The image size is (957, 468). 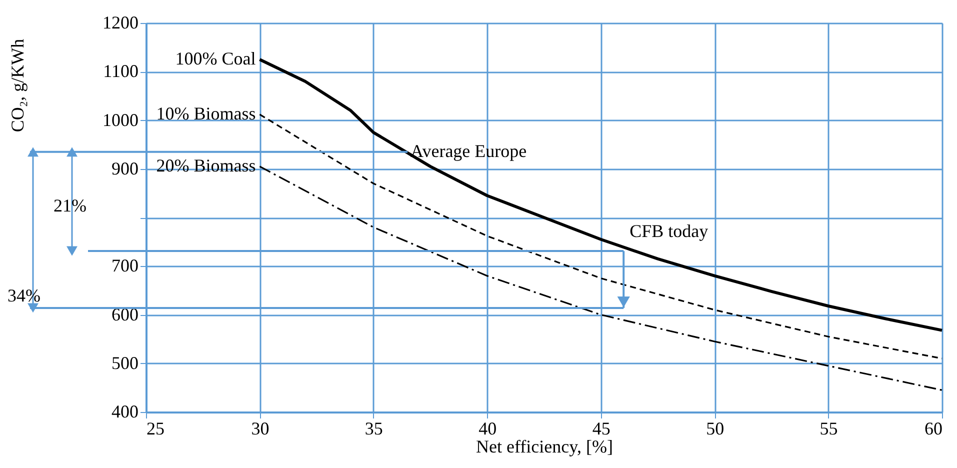 What do you see at coordinates (601, 428) in the screenshot?
I see `x-tick-label: 45` at bounding box center [601, 428].